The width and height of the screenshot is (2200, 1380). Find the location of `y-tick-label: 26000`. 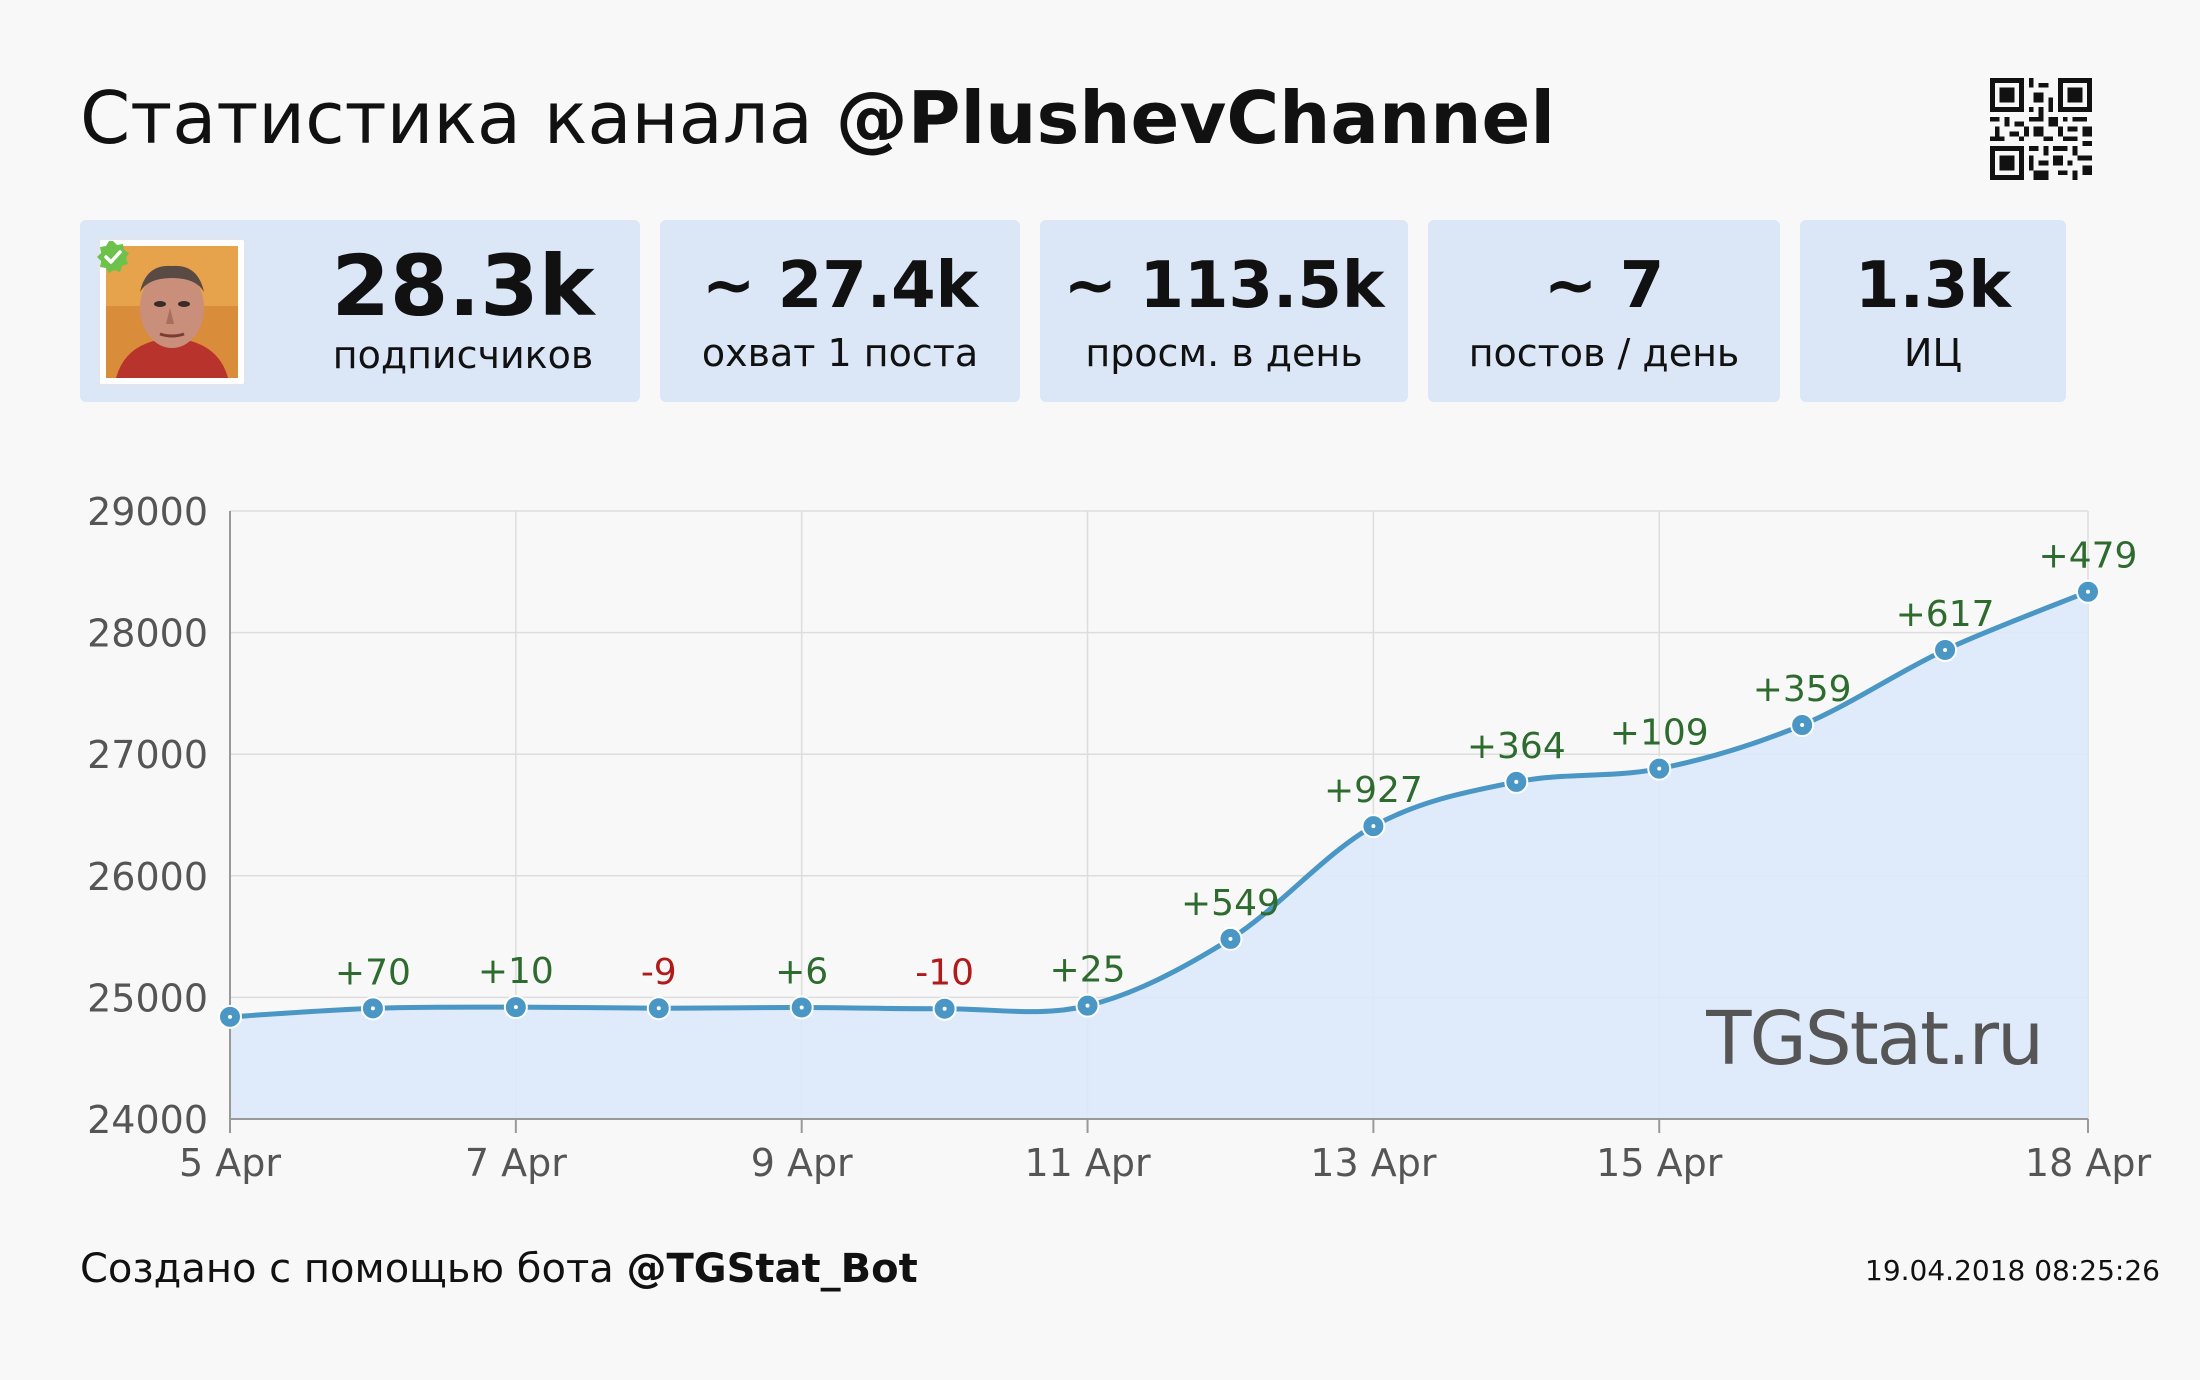

y-tick-label: 26000 is located at coordinates (147, 877).